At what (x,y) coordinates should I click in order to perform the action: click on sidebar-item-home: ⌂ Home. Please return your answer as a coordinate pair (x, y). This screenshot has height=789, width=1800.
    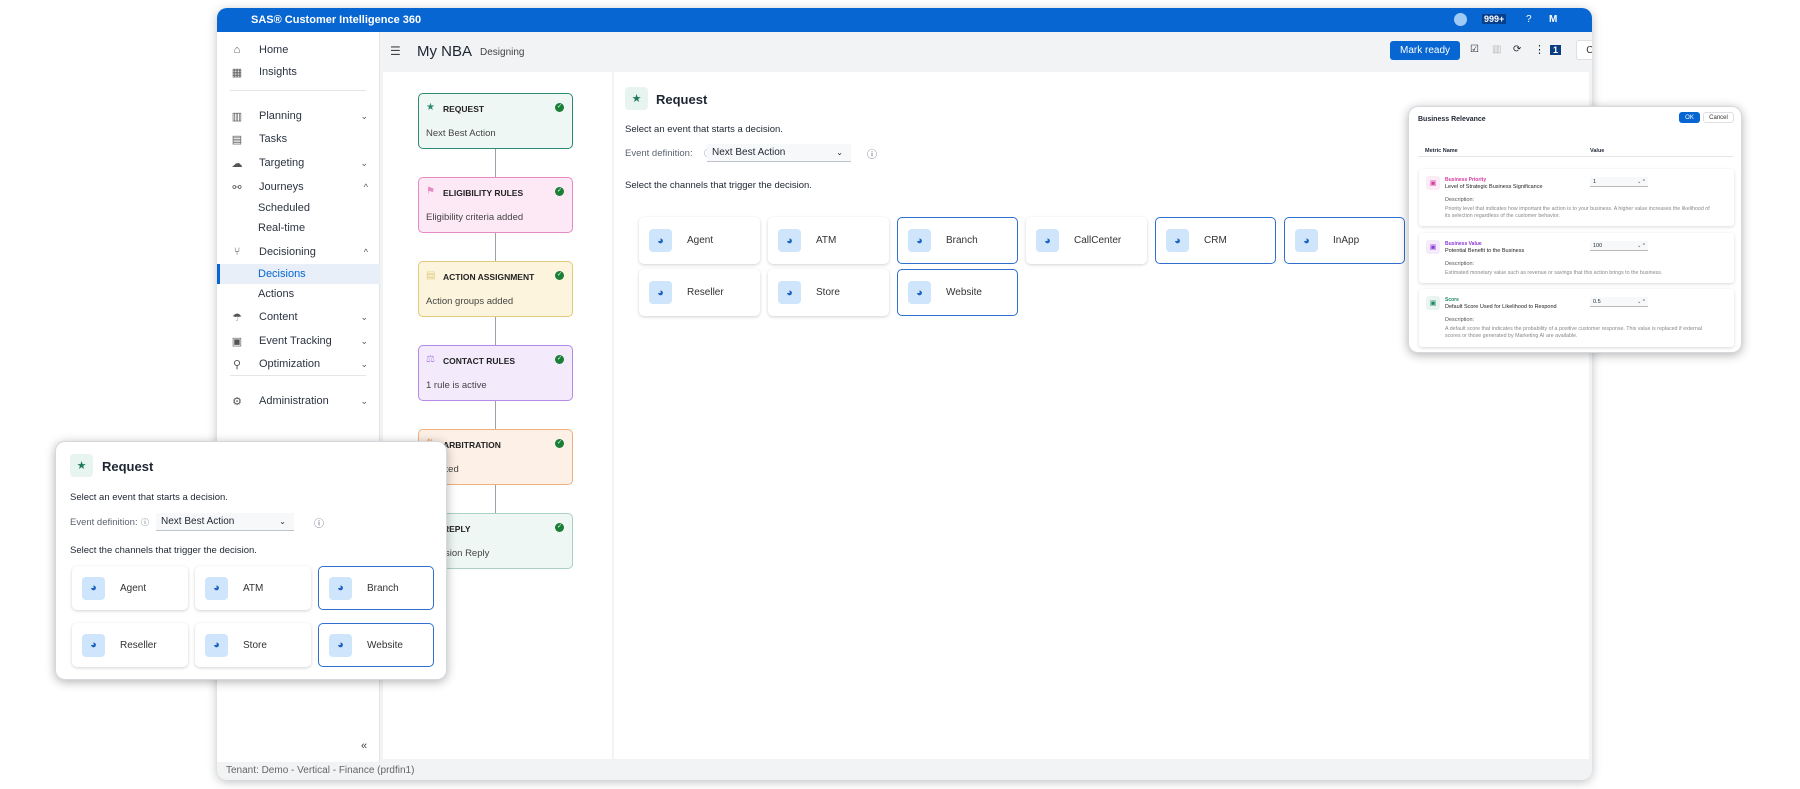
    Looking at the image, I should click on (298, 50).